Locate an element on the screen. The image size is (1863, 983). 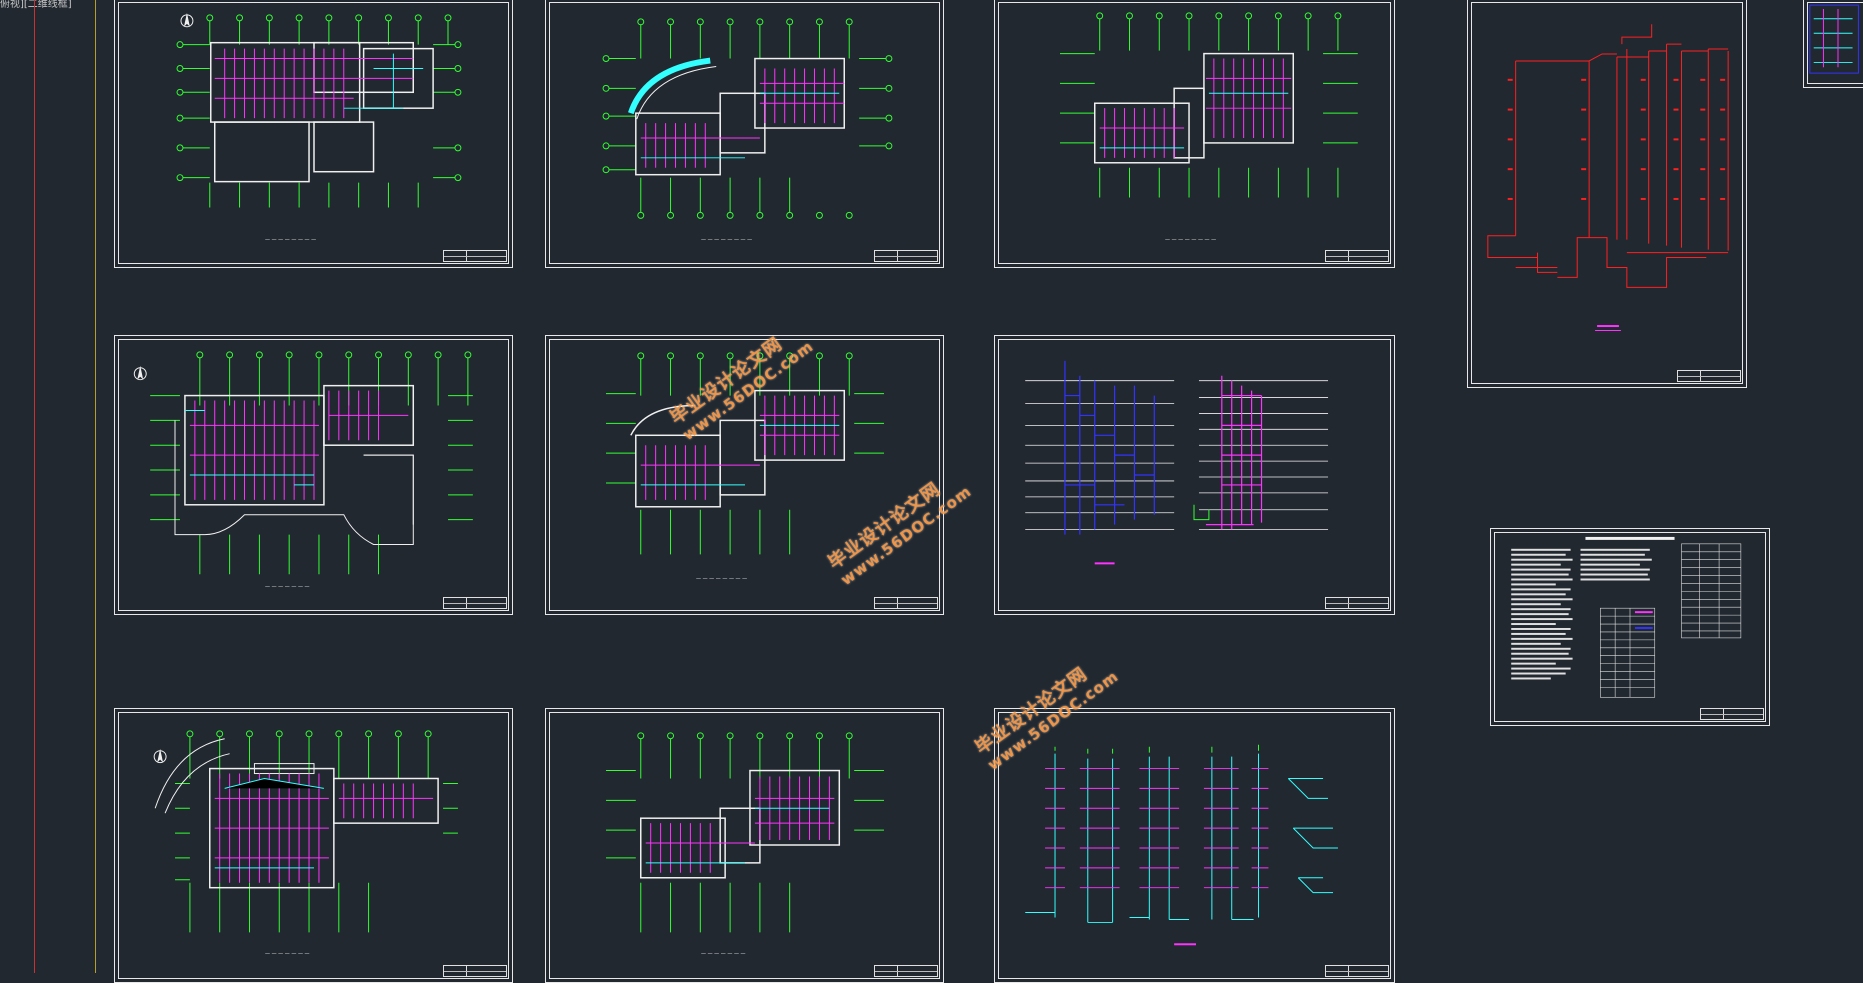
red-riser-drawing is located at coordinates (1608, 178).